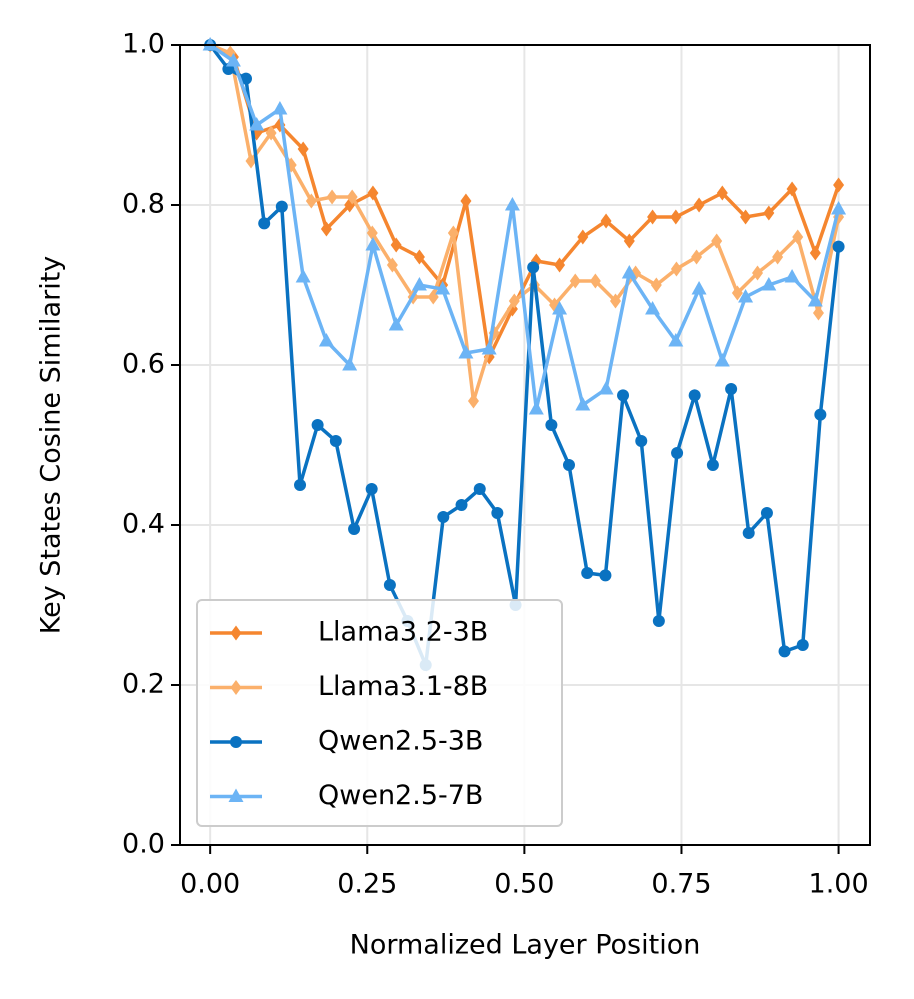 The image size is (914, 999). Describe the element at coordinates (367, 884) in the screenshot. I see `x-tick-label: 0.25` at that location.